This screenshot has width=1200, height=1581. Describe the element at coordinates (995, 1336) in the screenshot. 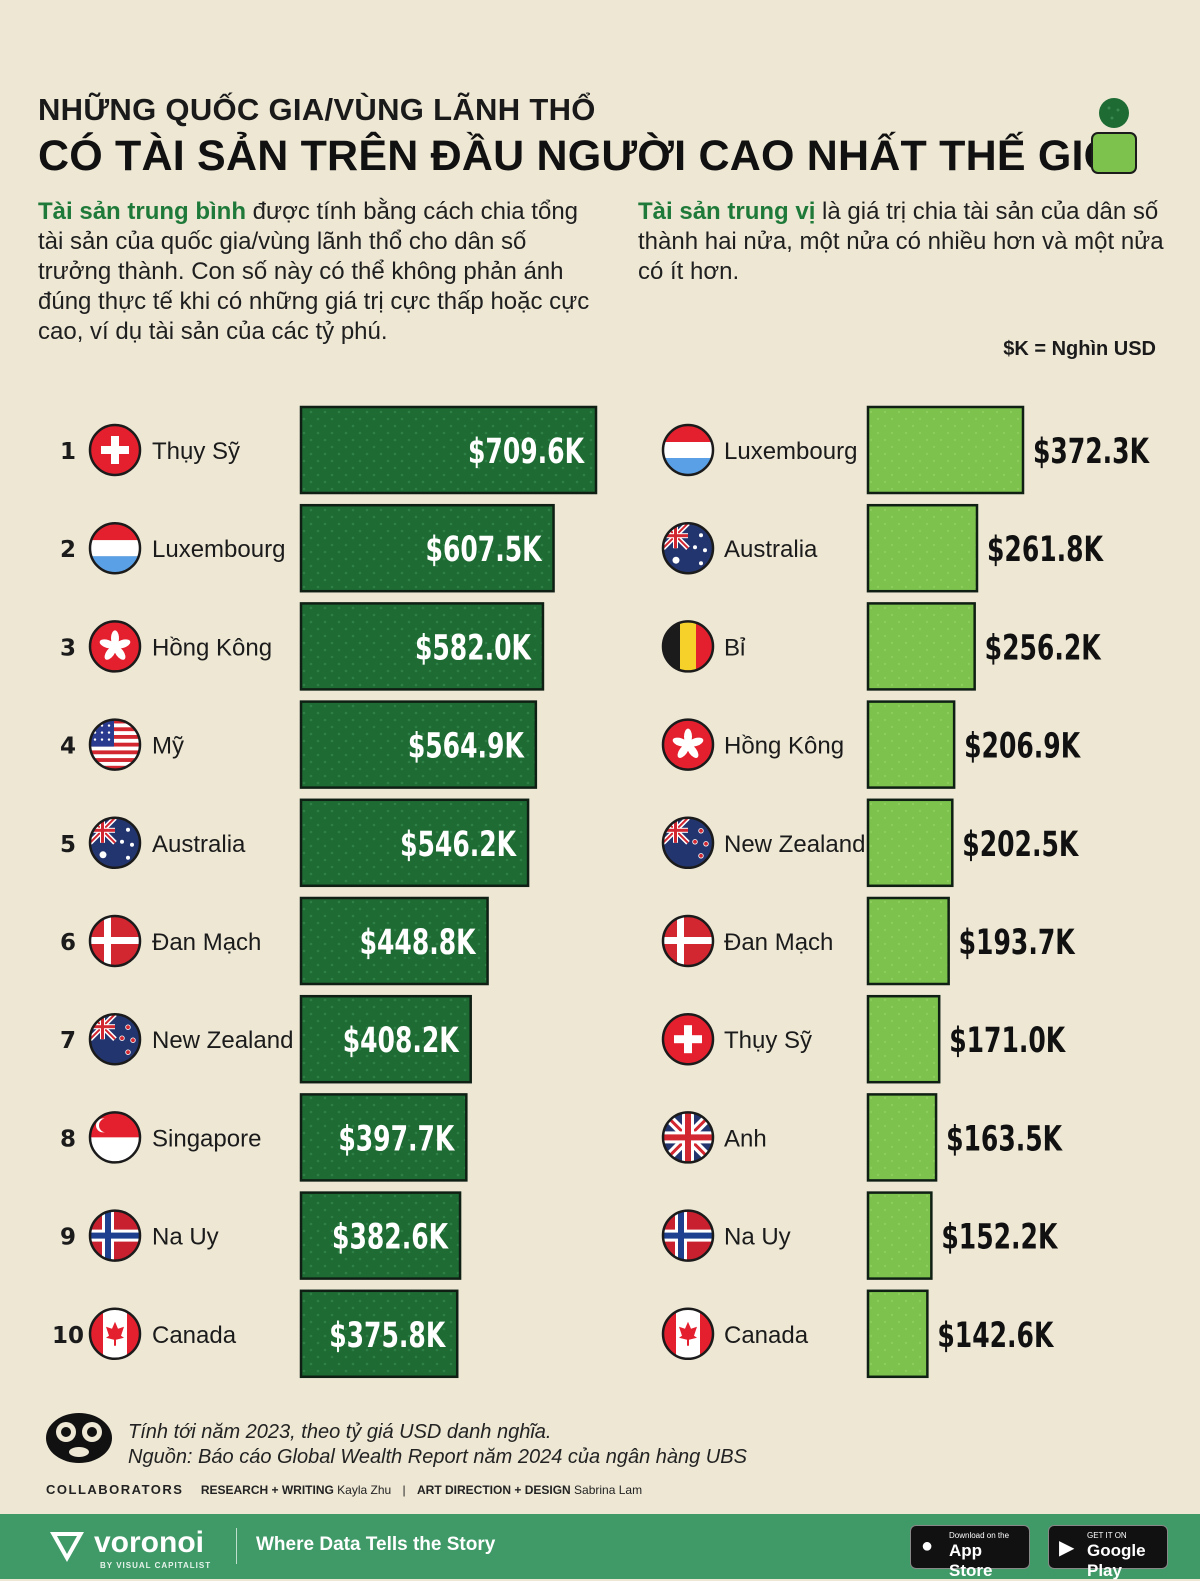

I see `median-value-label: $142.6K` at that location.